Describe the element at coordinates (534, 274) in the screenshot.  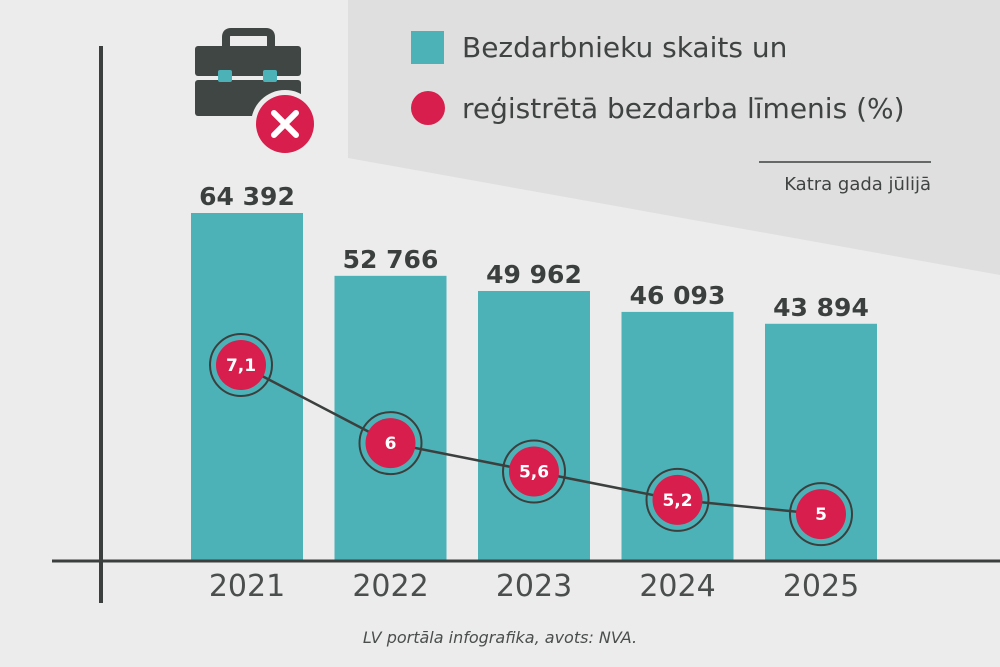
I see `bar-value-label-2023: 49 962` at that location.